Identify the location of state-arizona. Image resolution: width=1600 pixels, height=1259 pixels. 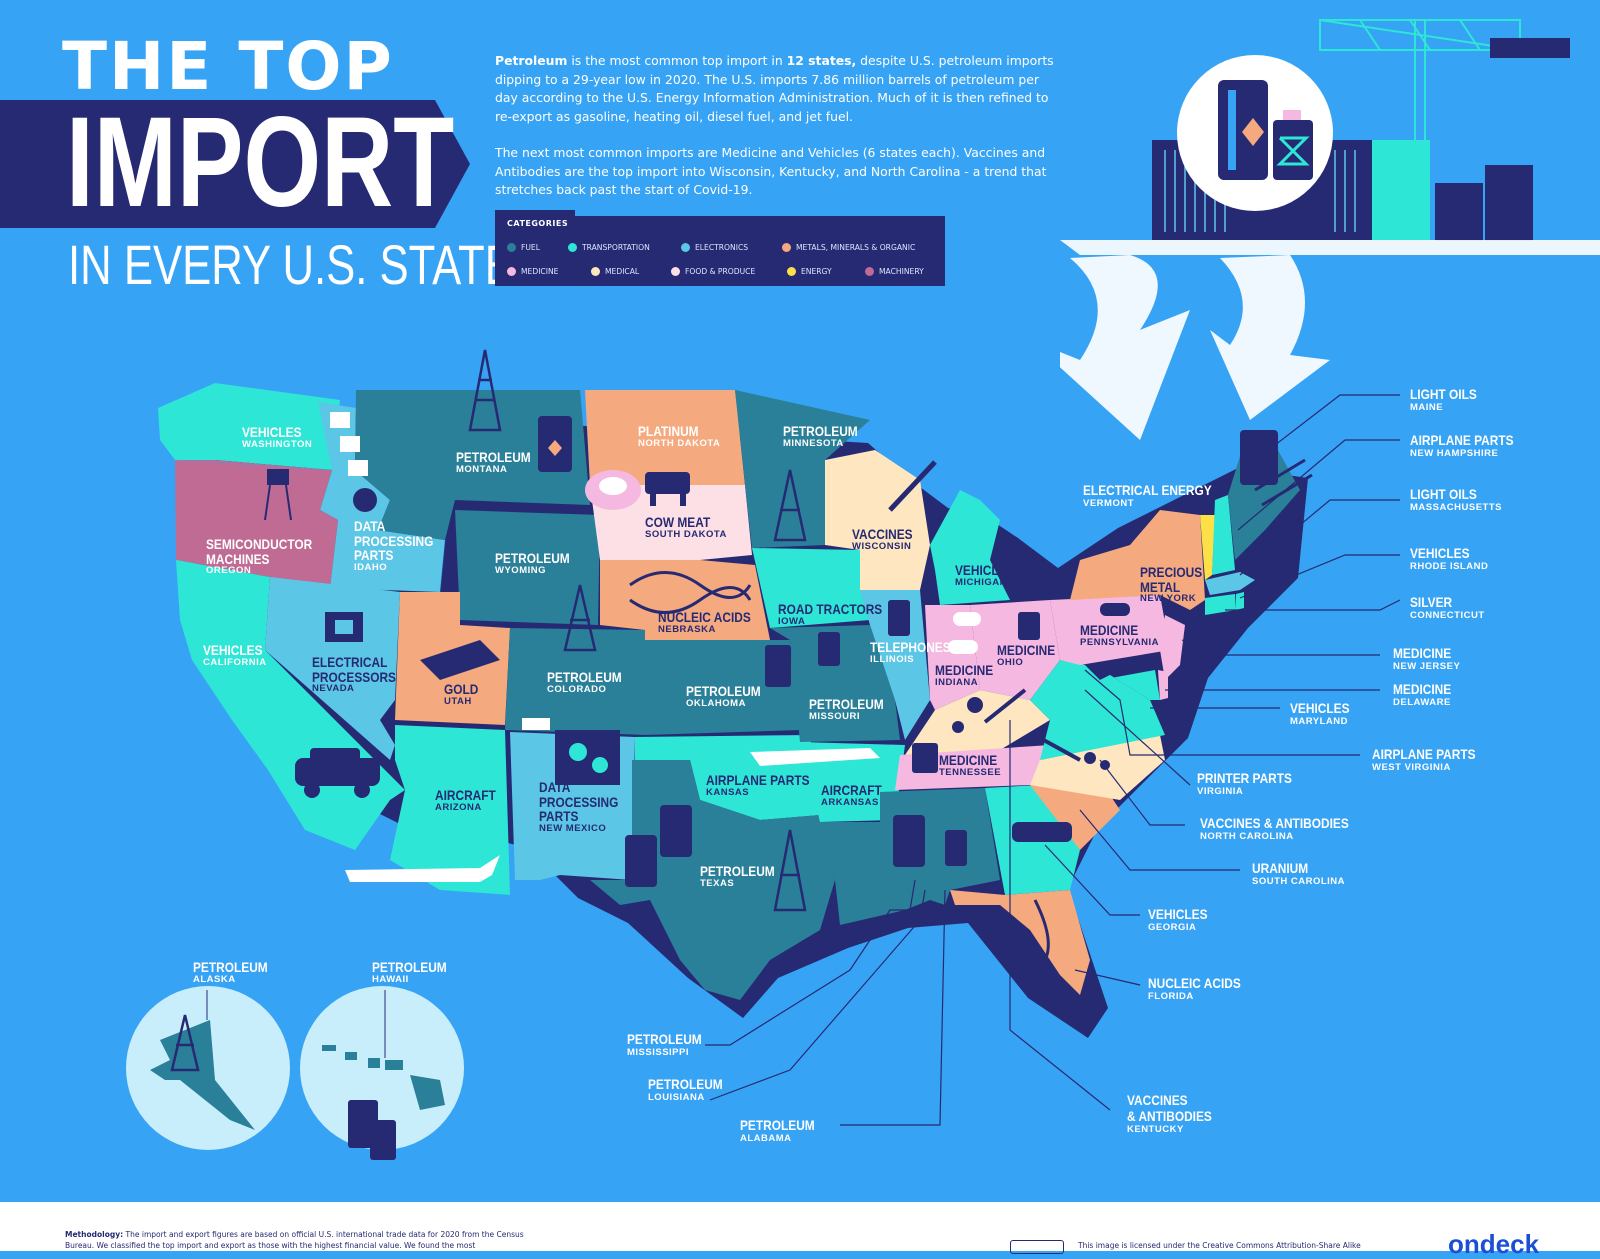
(450, 810).